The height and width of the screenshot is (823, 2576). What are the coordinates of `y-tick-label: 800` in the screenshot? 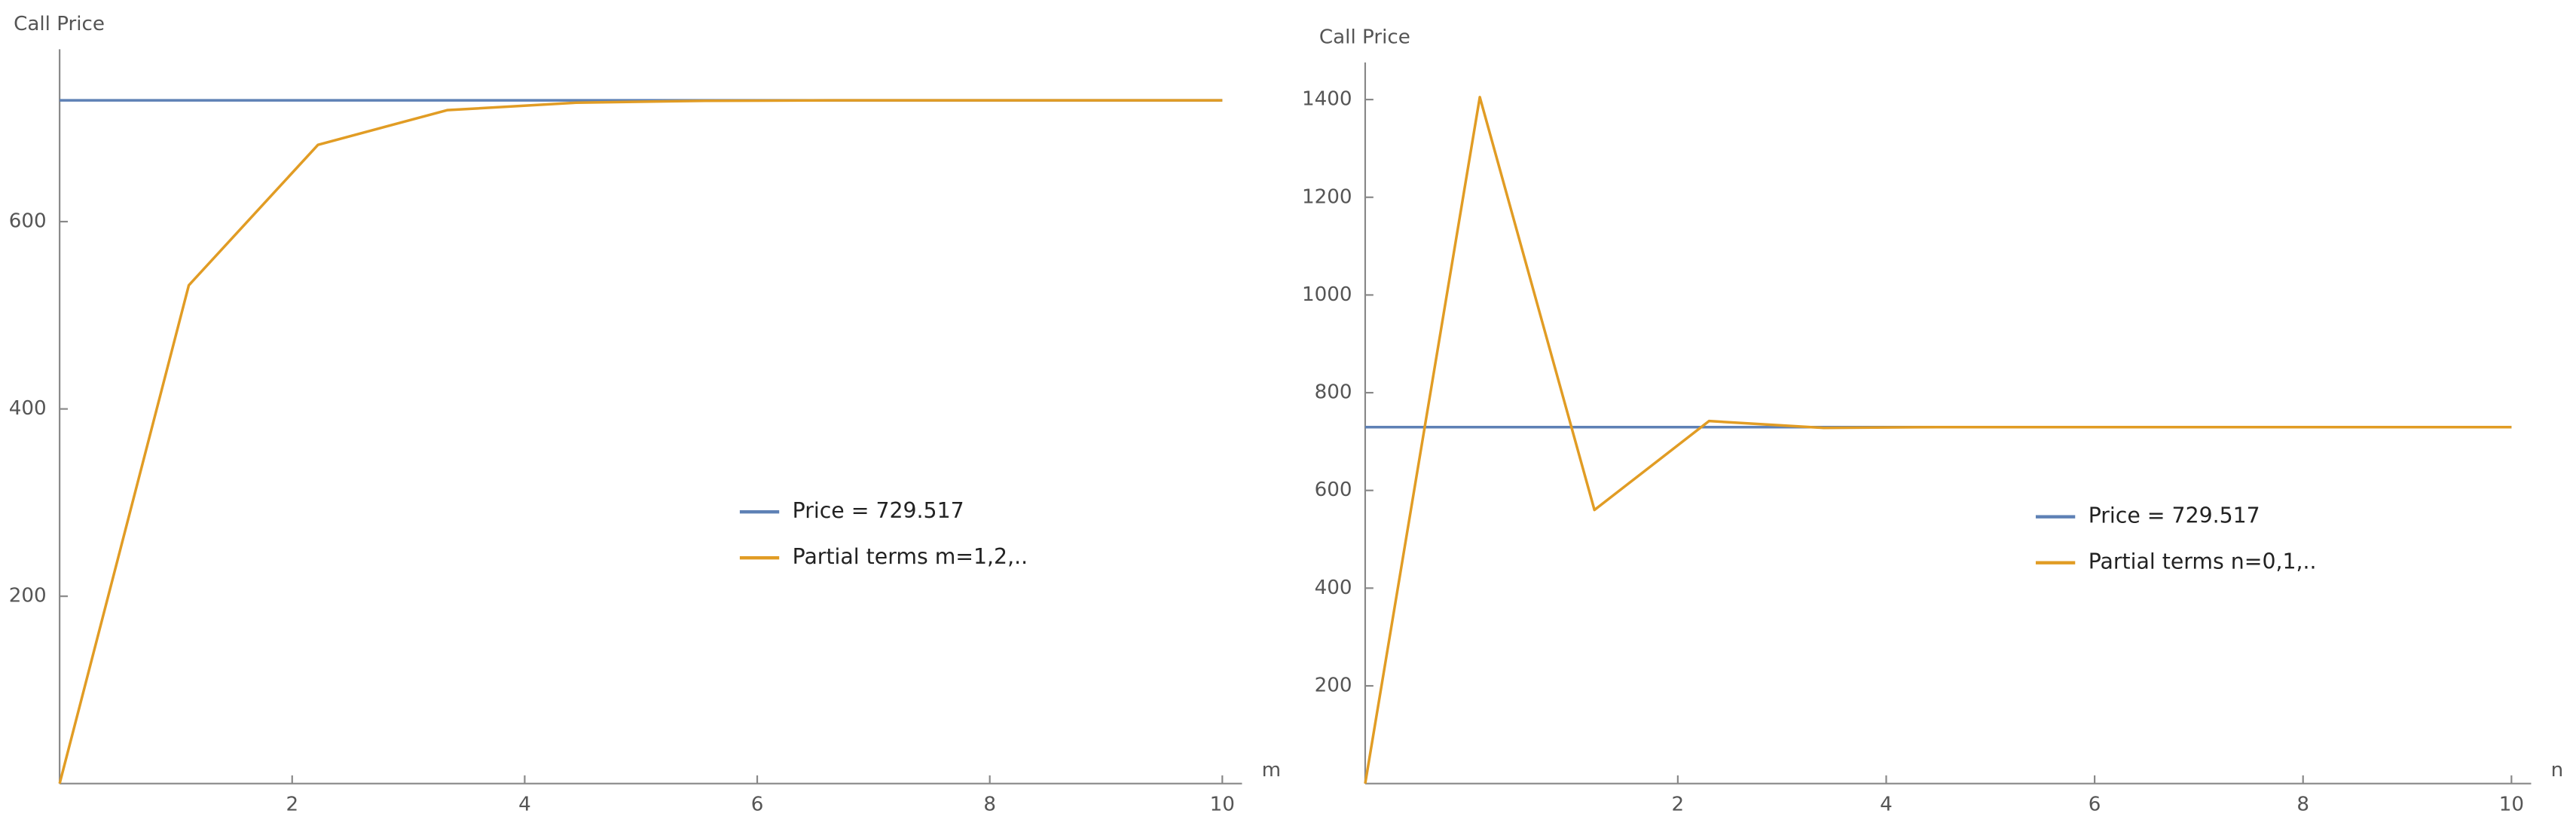 It's located at (1333, 392).